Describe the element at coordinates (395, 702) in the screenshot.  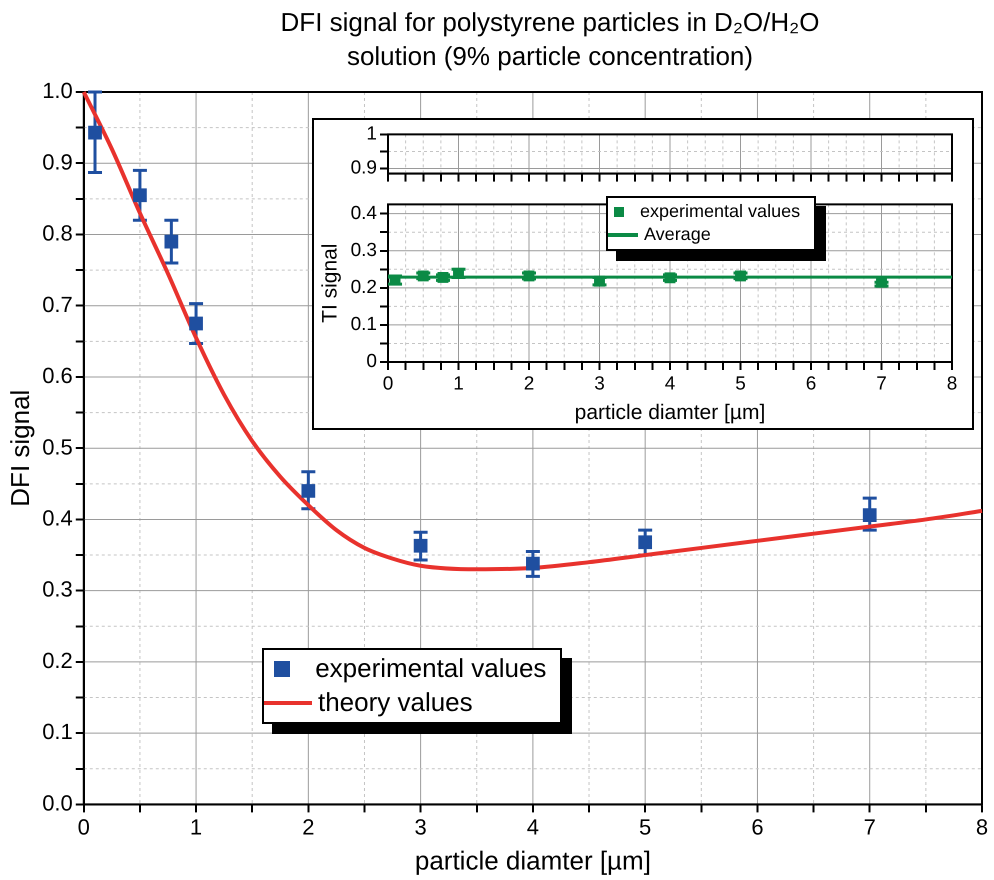
I see `legend-label: theory values` at that location.